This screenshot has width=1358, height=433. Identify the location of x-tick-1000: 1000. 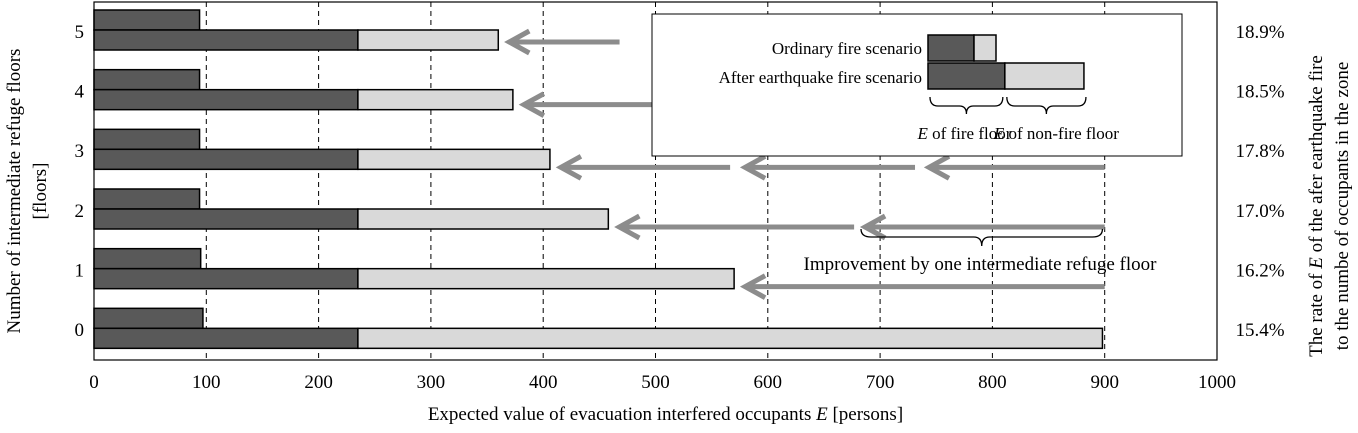
(1217, 382).